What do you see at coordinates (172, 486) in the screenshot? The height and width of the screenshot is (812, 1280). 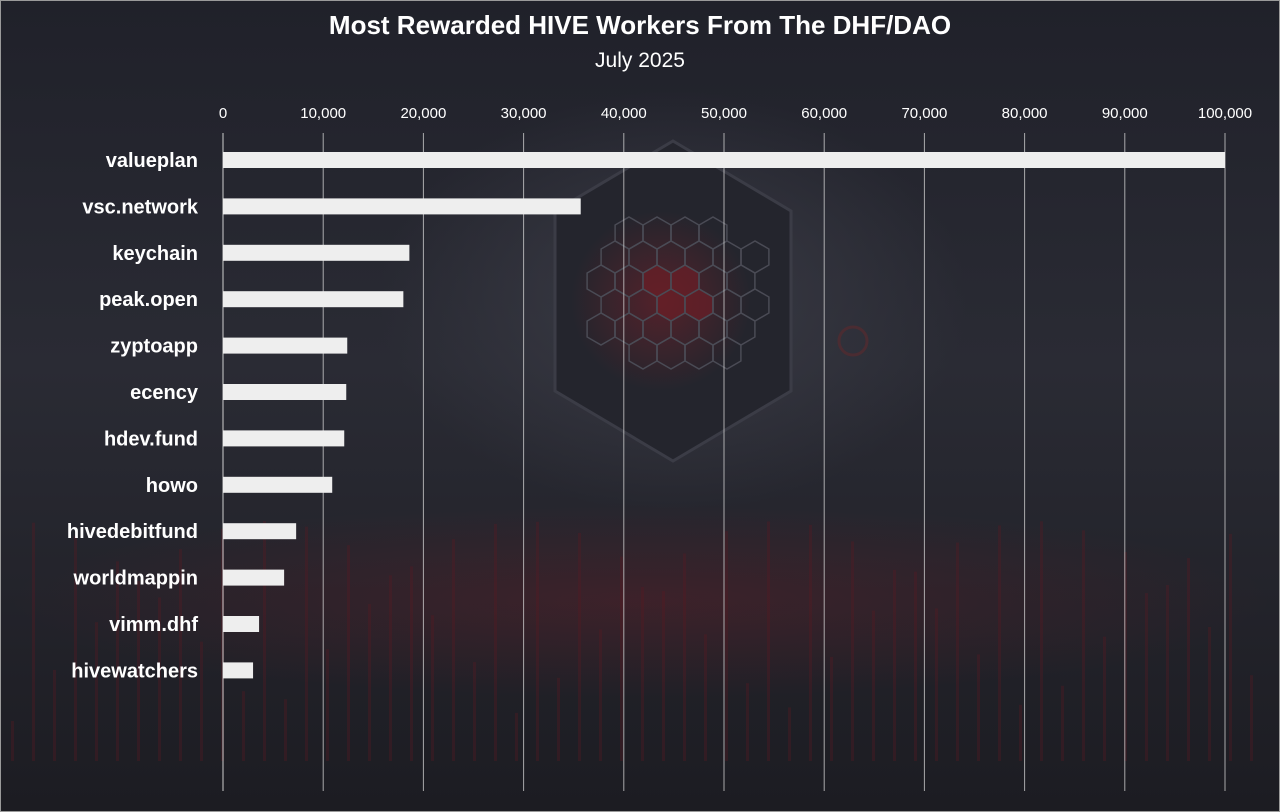 I see `category-label: howo` at bounding box center [172, 486].